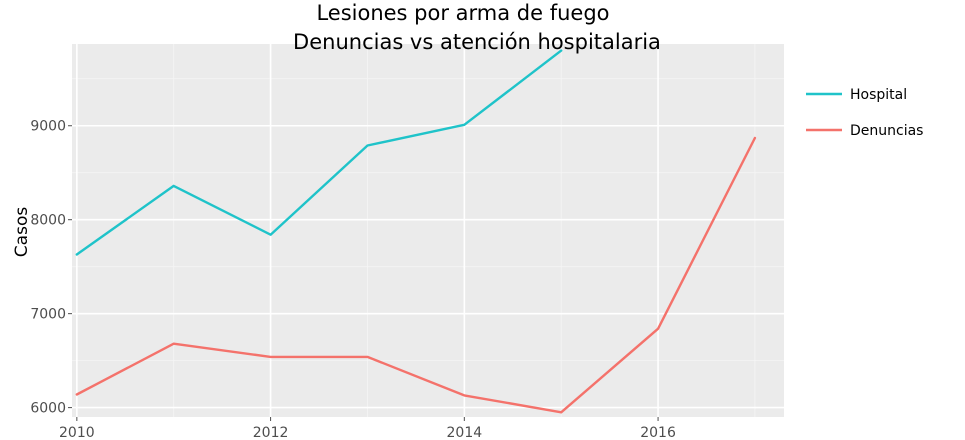 The height and width of the screenshot is (440, 965). What do you see at coordinates (878, 95) in the screenshot?
I see `legend-label-hospital: Hospital` at bounding box center [878, 95].